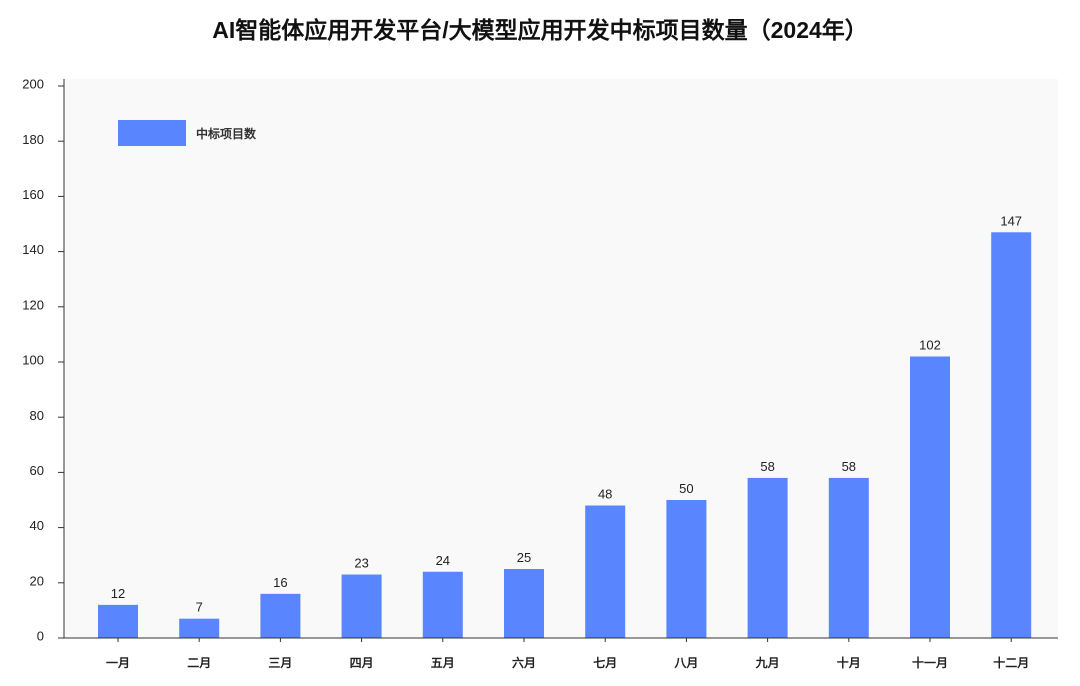 The height and width of the screenshot is (686, 1080). I want to click on x-tick-label: 六月, so click(524, 662).